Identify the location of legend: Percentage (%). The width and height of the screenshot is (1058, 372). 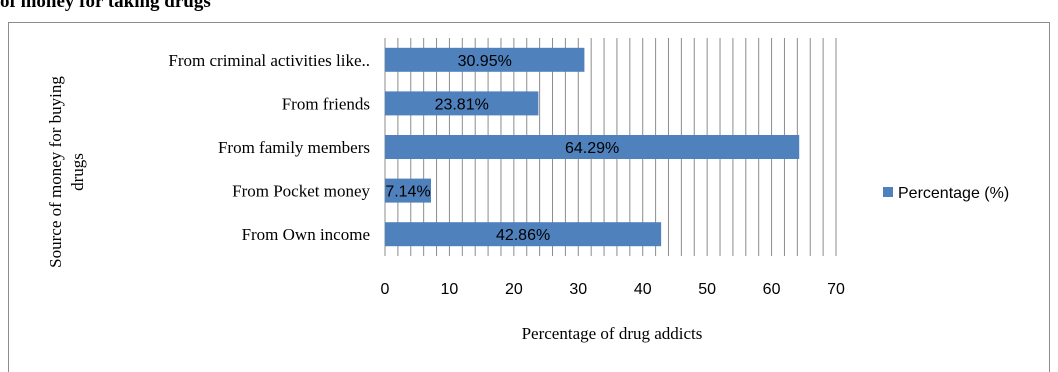
(946, 193).